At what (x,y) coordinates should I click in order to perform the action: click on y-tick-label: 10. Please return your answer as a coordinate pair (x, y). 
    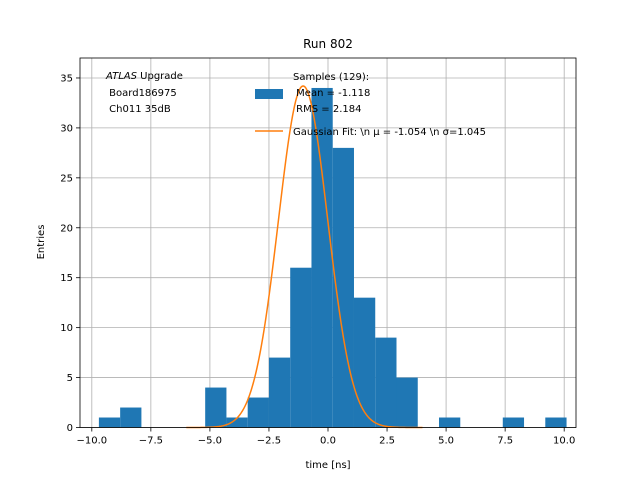
    Looking at the image, I should click on (66, 328).